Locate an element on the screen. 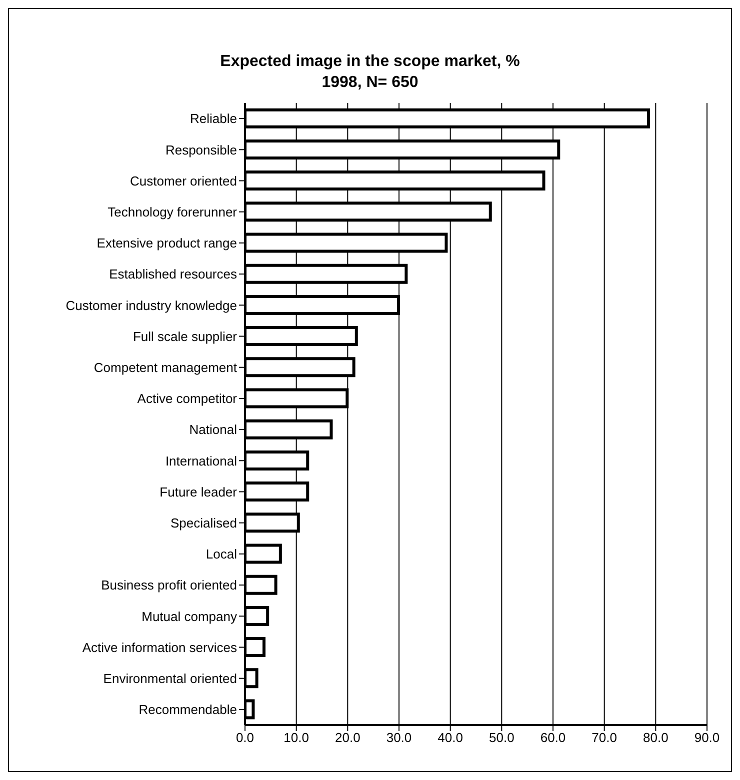  y-tick-label: Active competitor is located at coordinates (187, 398).